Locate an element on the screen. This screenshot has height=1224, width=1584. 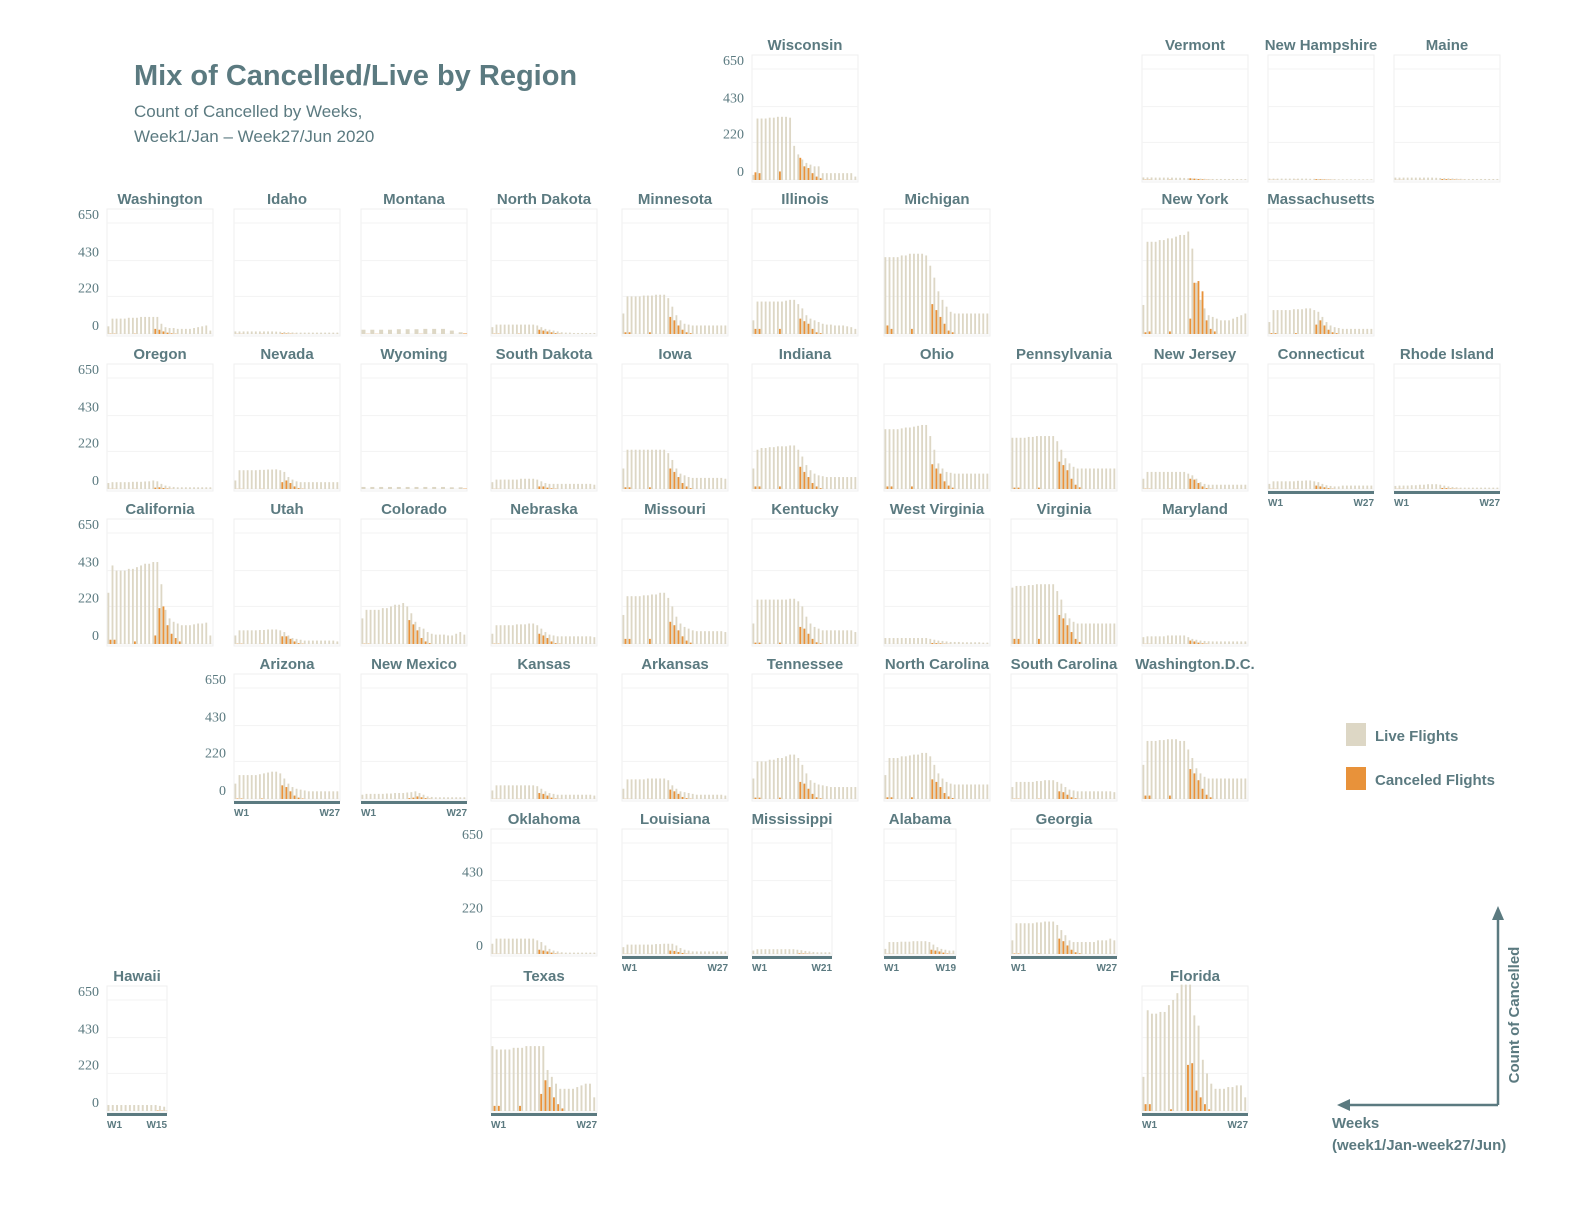
state-label: New Mexico is located at coordinates (414, 664).